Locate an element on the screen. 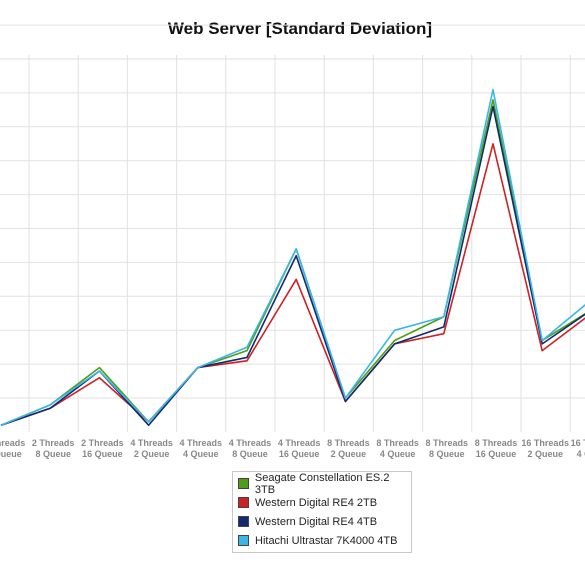 The image size is (585, 568). legend-item: Western Digital RE4 2TB is located at coordinates (322, 502).